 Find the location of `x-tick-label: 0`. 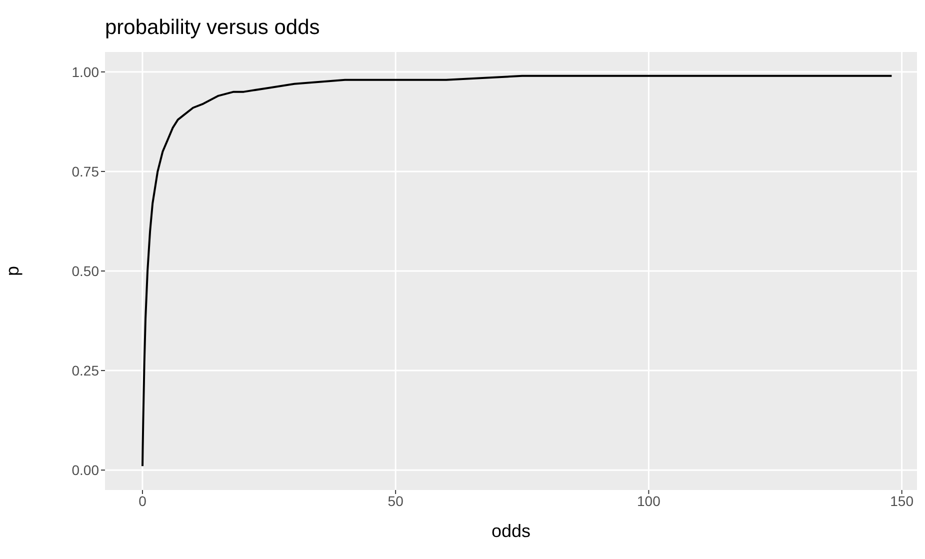

x-tick-label: 0 is located at coordinates (142, 500).